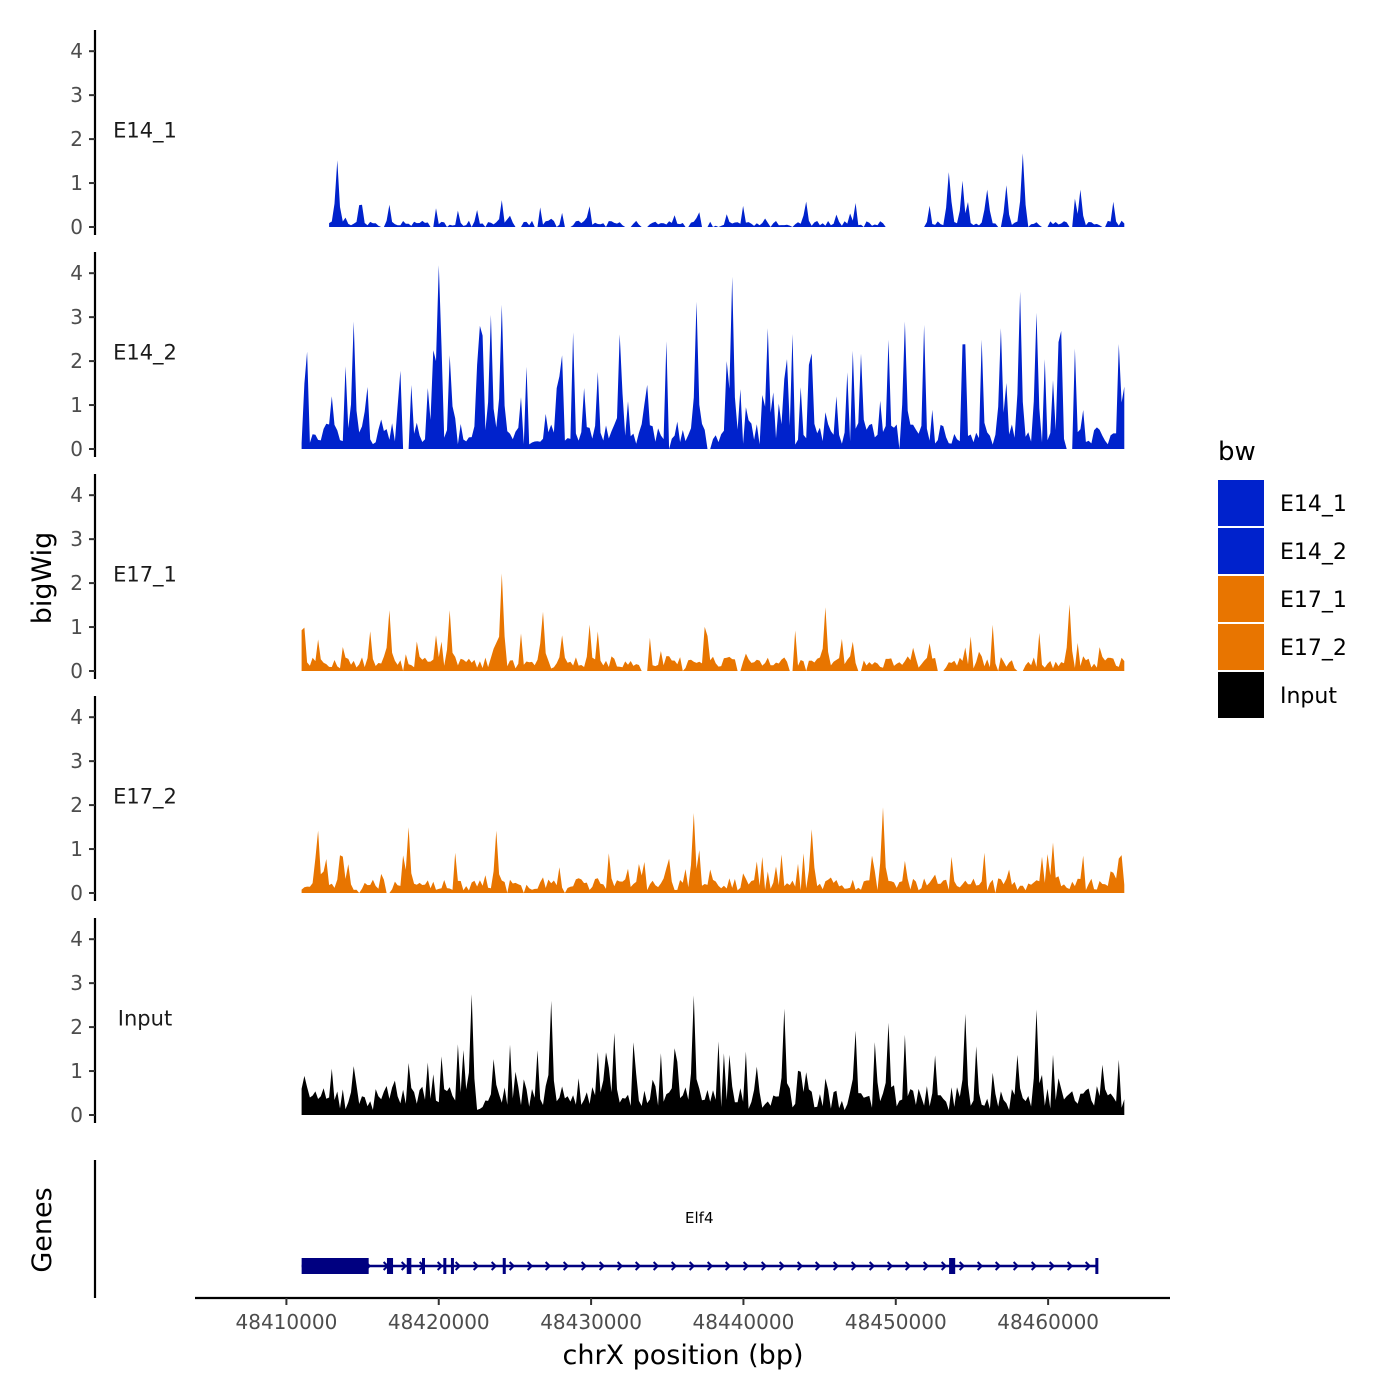 The width and height of the screenshot is (1400, 1400). What do you see at coordinates (682, 1355) in the screenshot?
I see `x-axis-title: chrX position (bp)` at bounding box center [682, 1355].